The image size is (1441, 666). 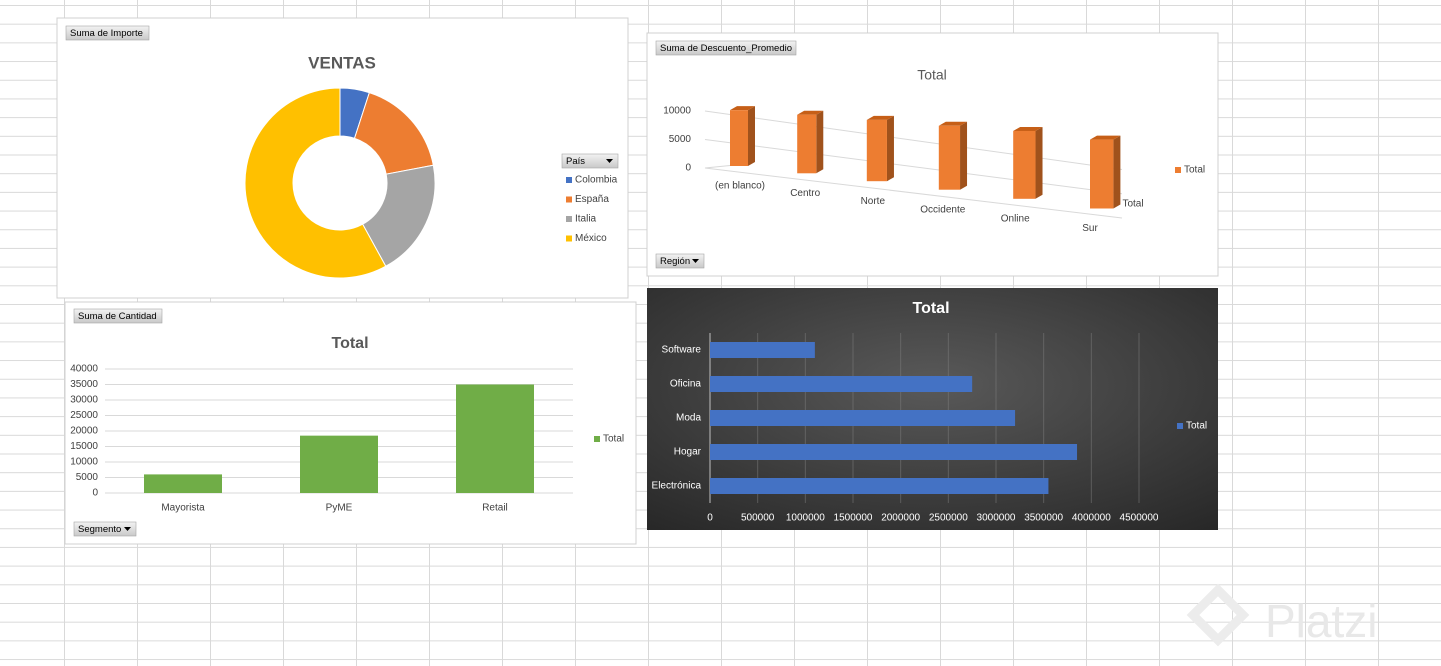 What do you see at coordinates (758, 518) in the screenshot?
I see `x-tick-label: 500000` at bounding box center [758, 518].